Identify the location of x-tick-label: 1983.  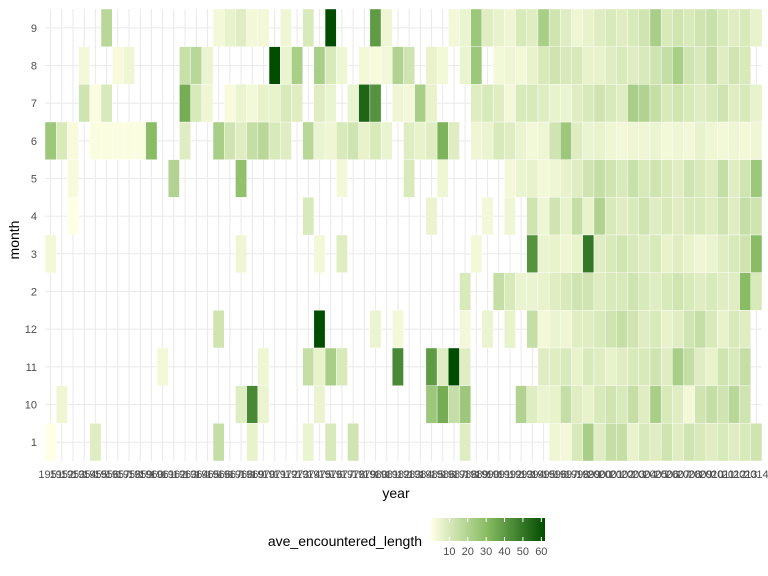
(409, 475).